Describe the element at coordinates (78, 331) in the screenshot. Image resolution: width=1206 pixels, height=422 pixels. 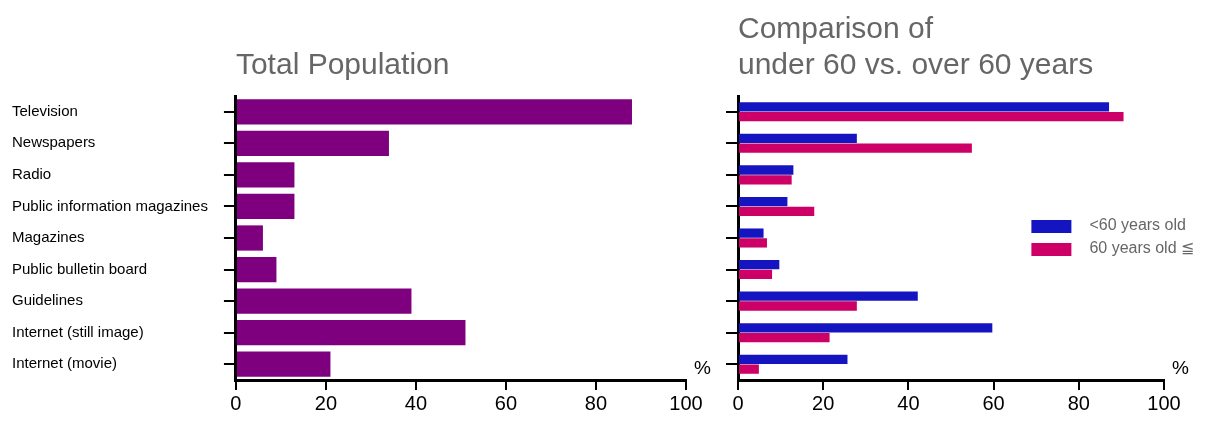
I see `y-tick-label: Internet (still image)` at that location.